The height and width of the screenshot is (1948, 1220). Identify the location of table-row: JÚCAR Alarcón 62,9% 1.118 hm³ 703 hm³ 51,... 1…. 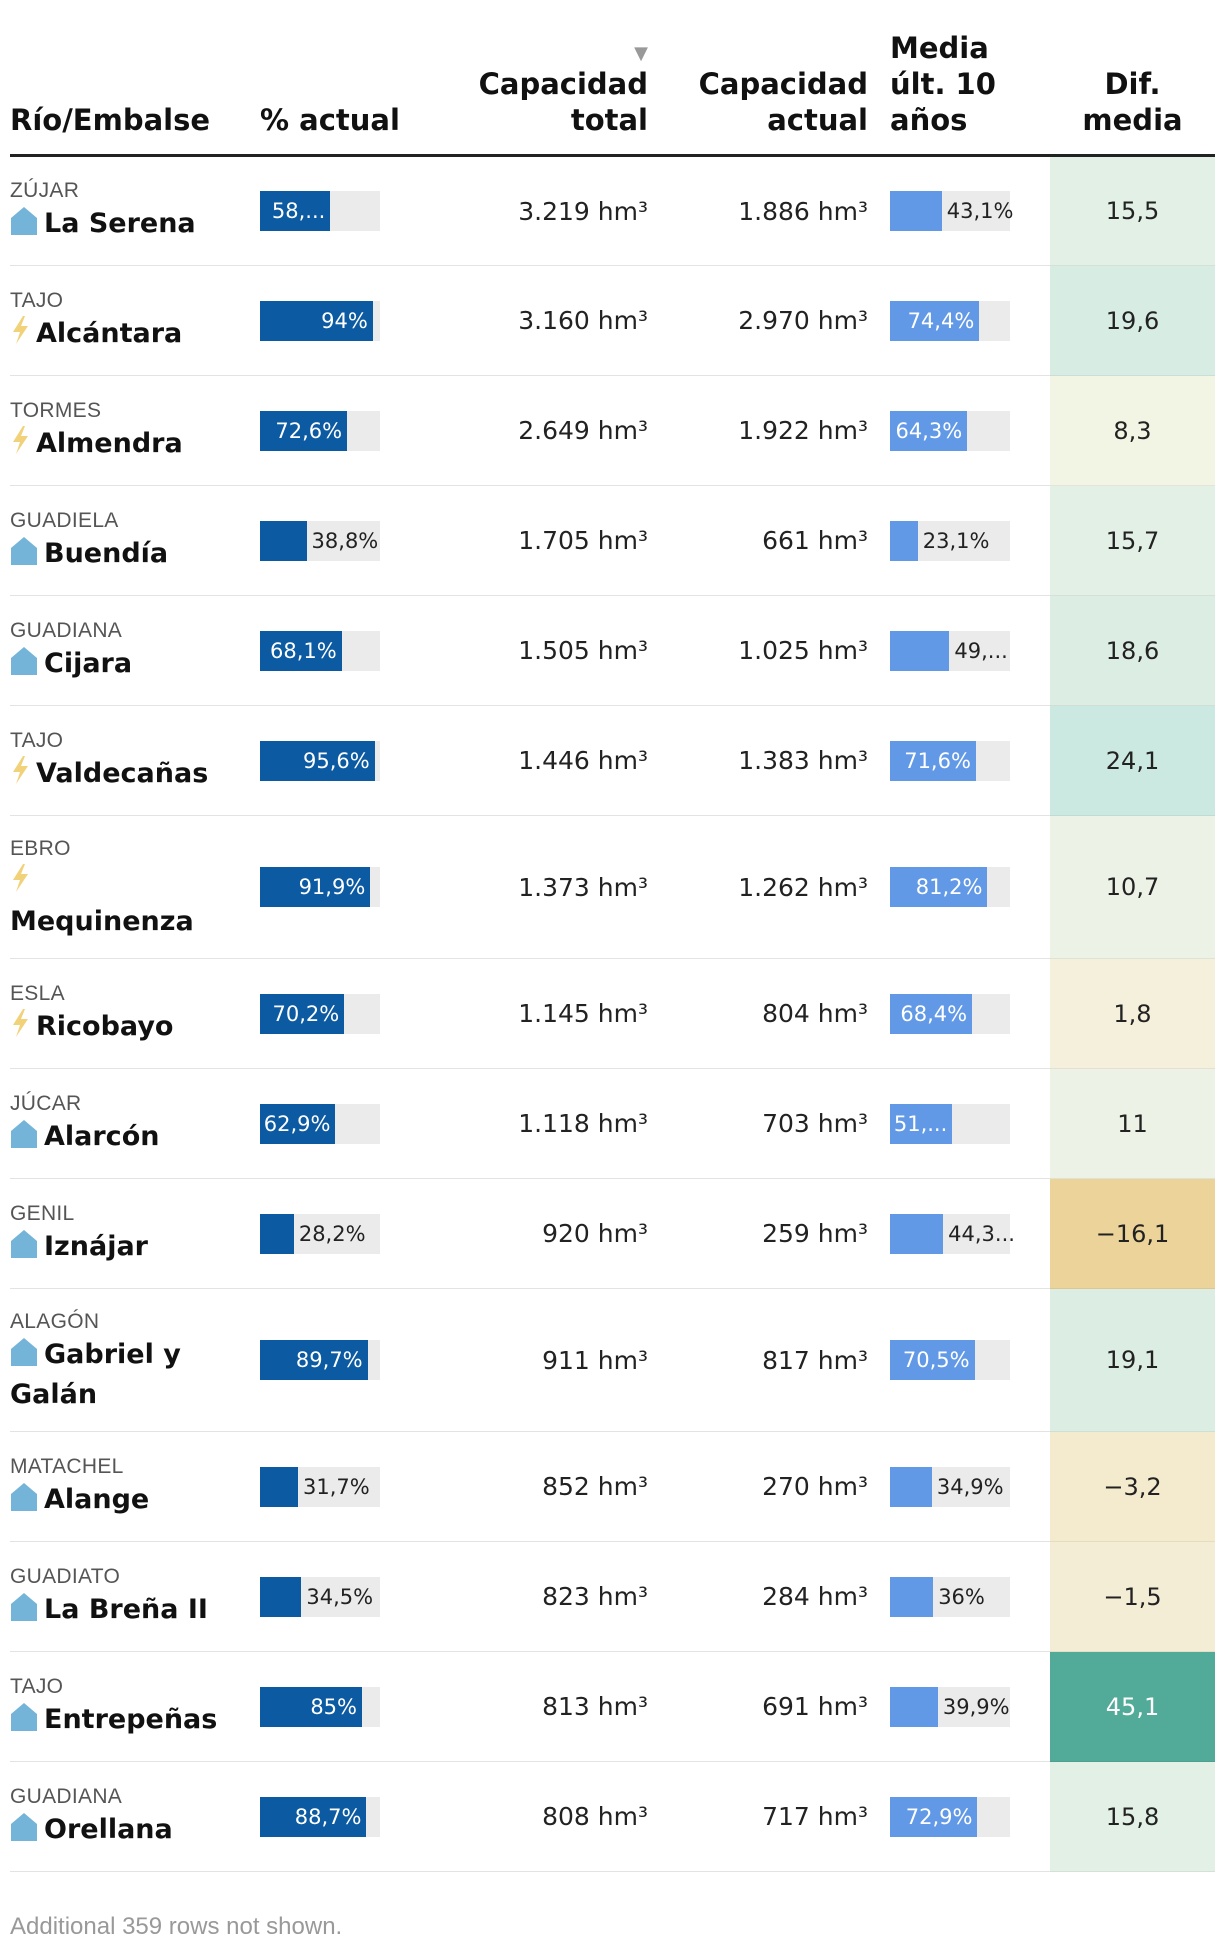
(612, 1123).